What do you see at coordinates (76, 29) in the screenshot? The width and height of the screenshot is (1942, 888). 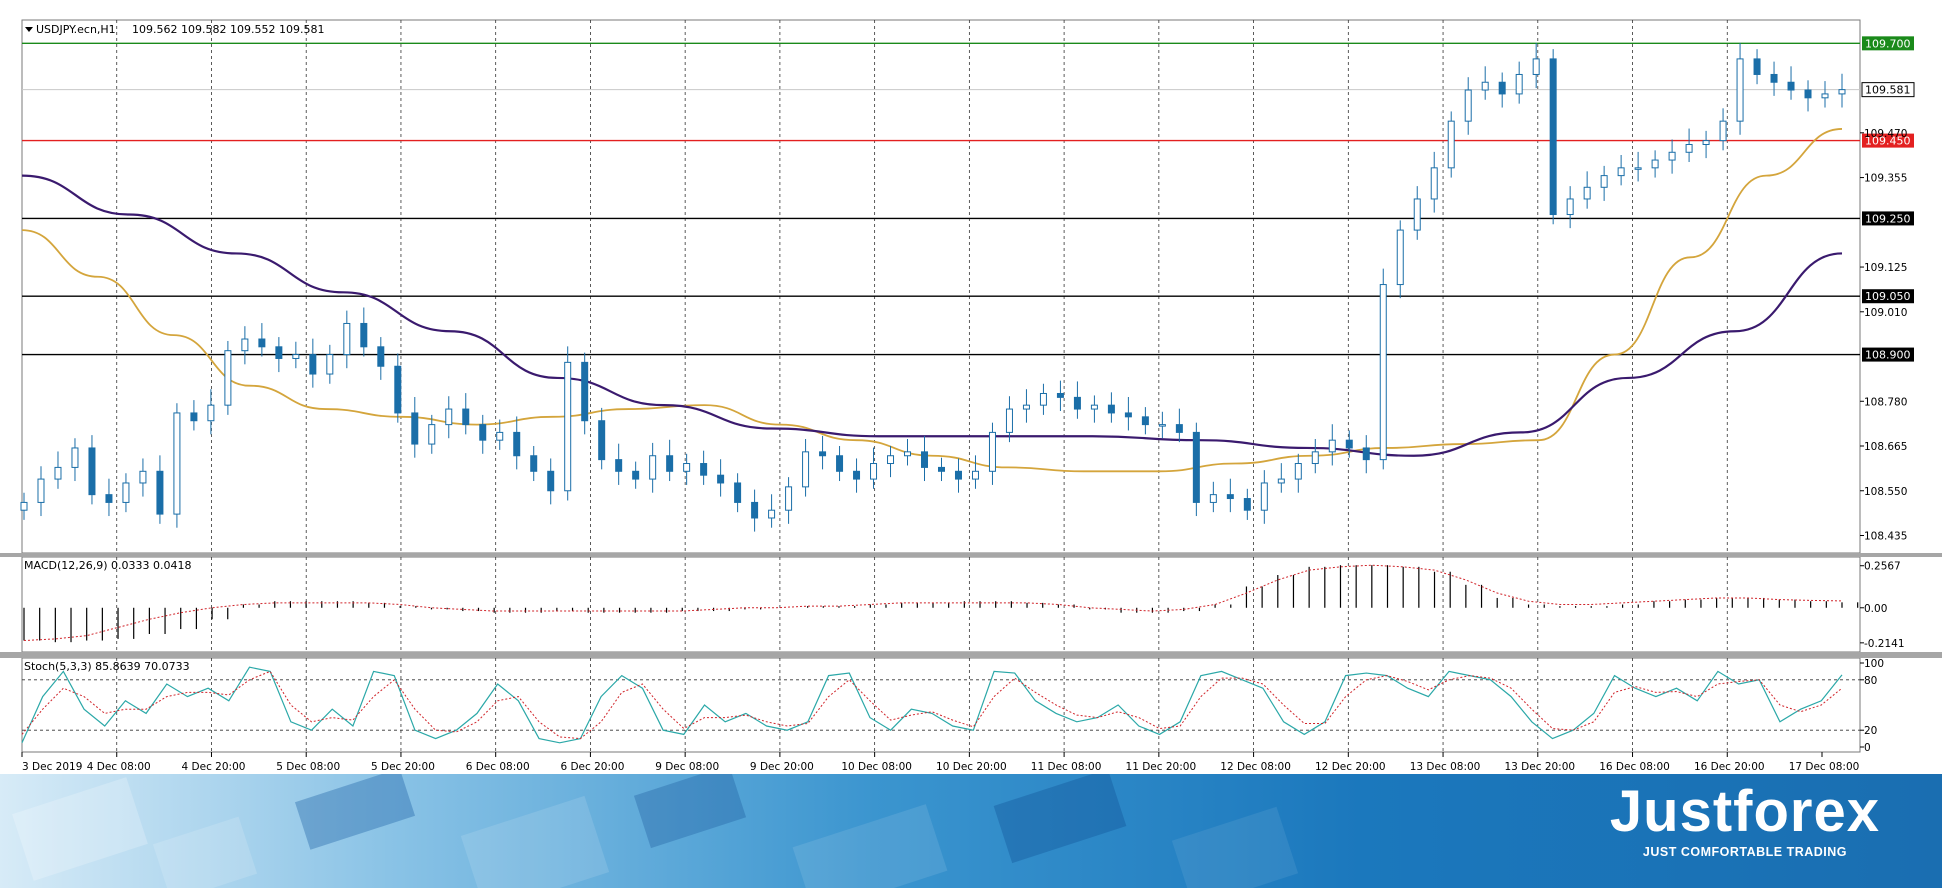 I see `chart-title: USDJPY.ecn,H1` at bounding box center [76, 29].